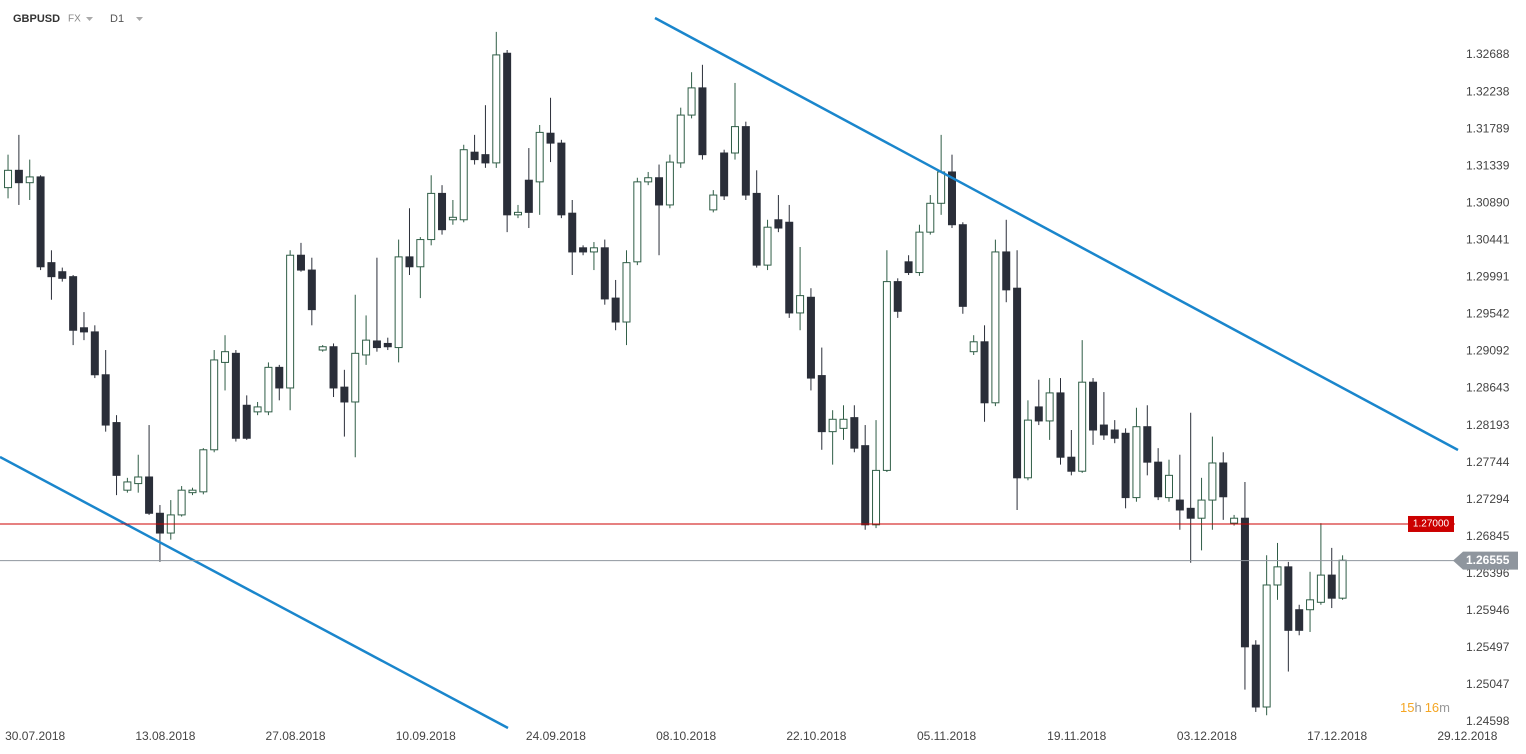 The width and height of the screenshot is (1526, 754). Describe the element at coordinates (1488, 721) in the screenshot. I see `y-tick-label: 1.24598` at that location.